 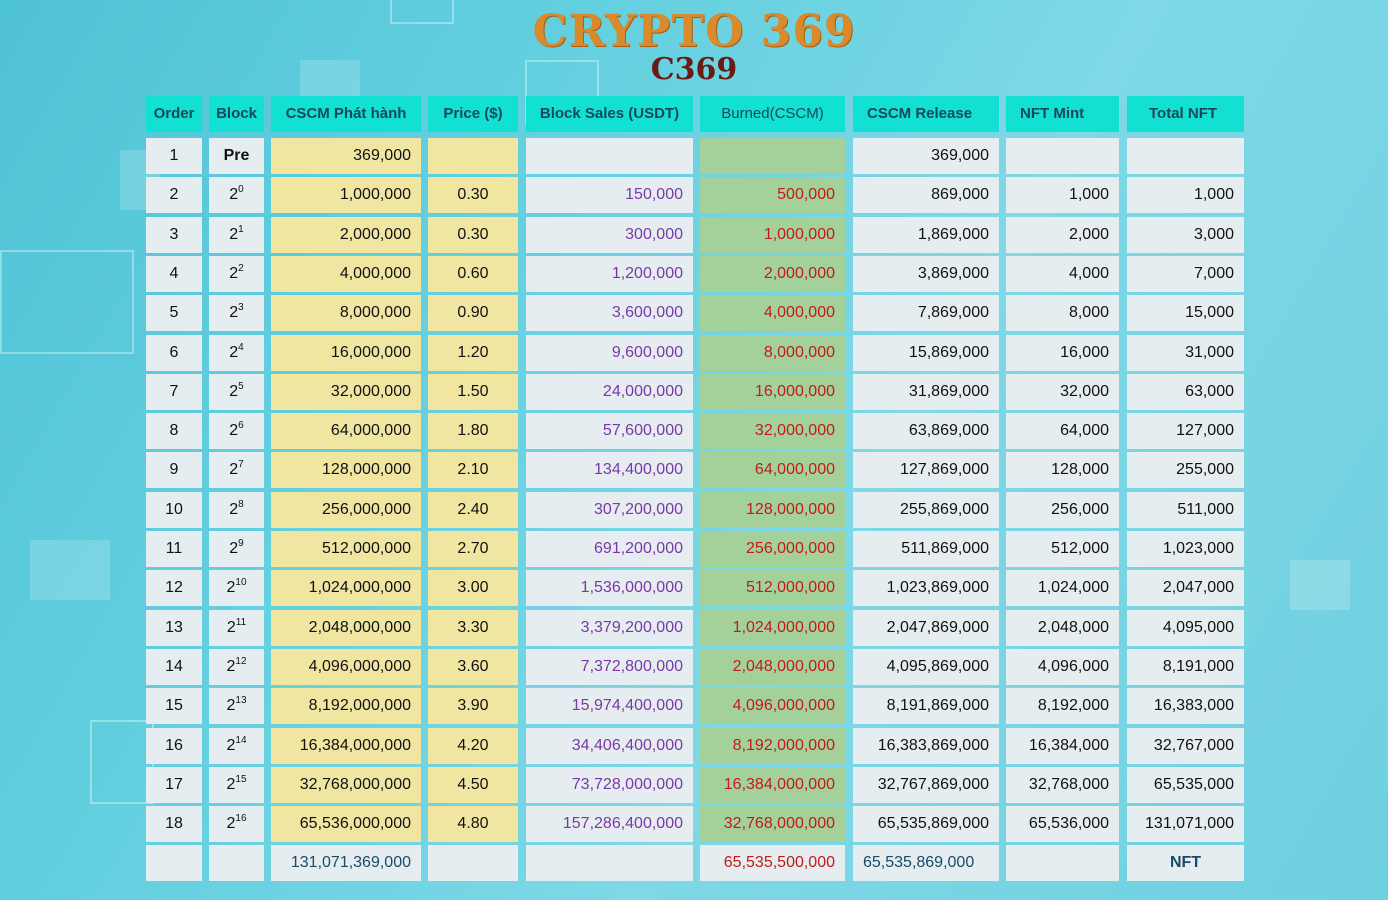 I want to click on cell-release: 255,869,000, so click(x=926, y=510).